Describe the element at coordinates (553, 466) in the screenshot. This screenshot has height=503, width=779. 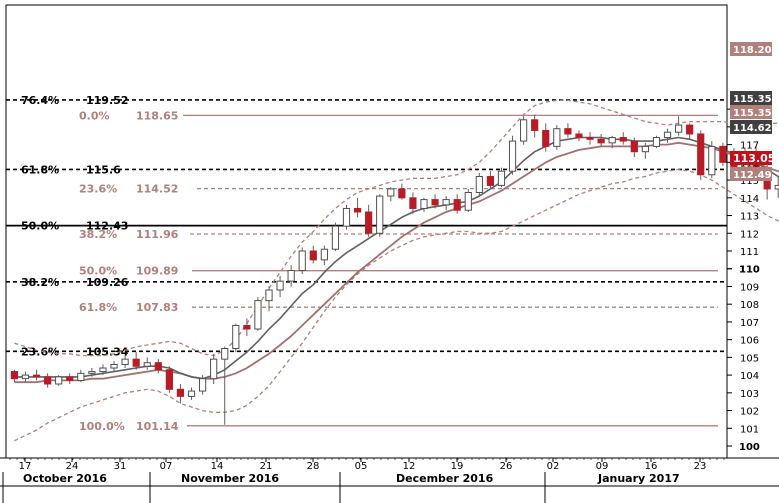
I see `x-tick-label-11: 02` at that location.